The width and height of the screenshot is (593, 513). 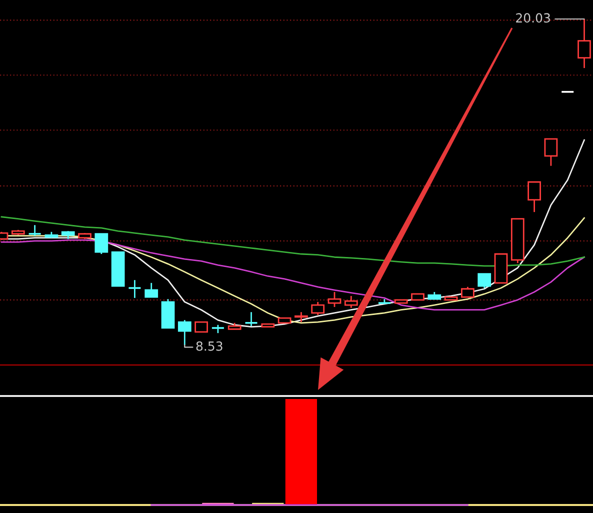 What do you see at coordinates (533, 18) in the screenshot?
I see `annotation: 20.03` at bounding box center [533, 18].